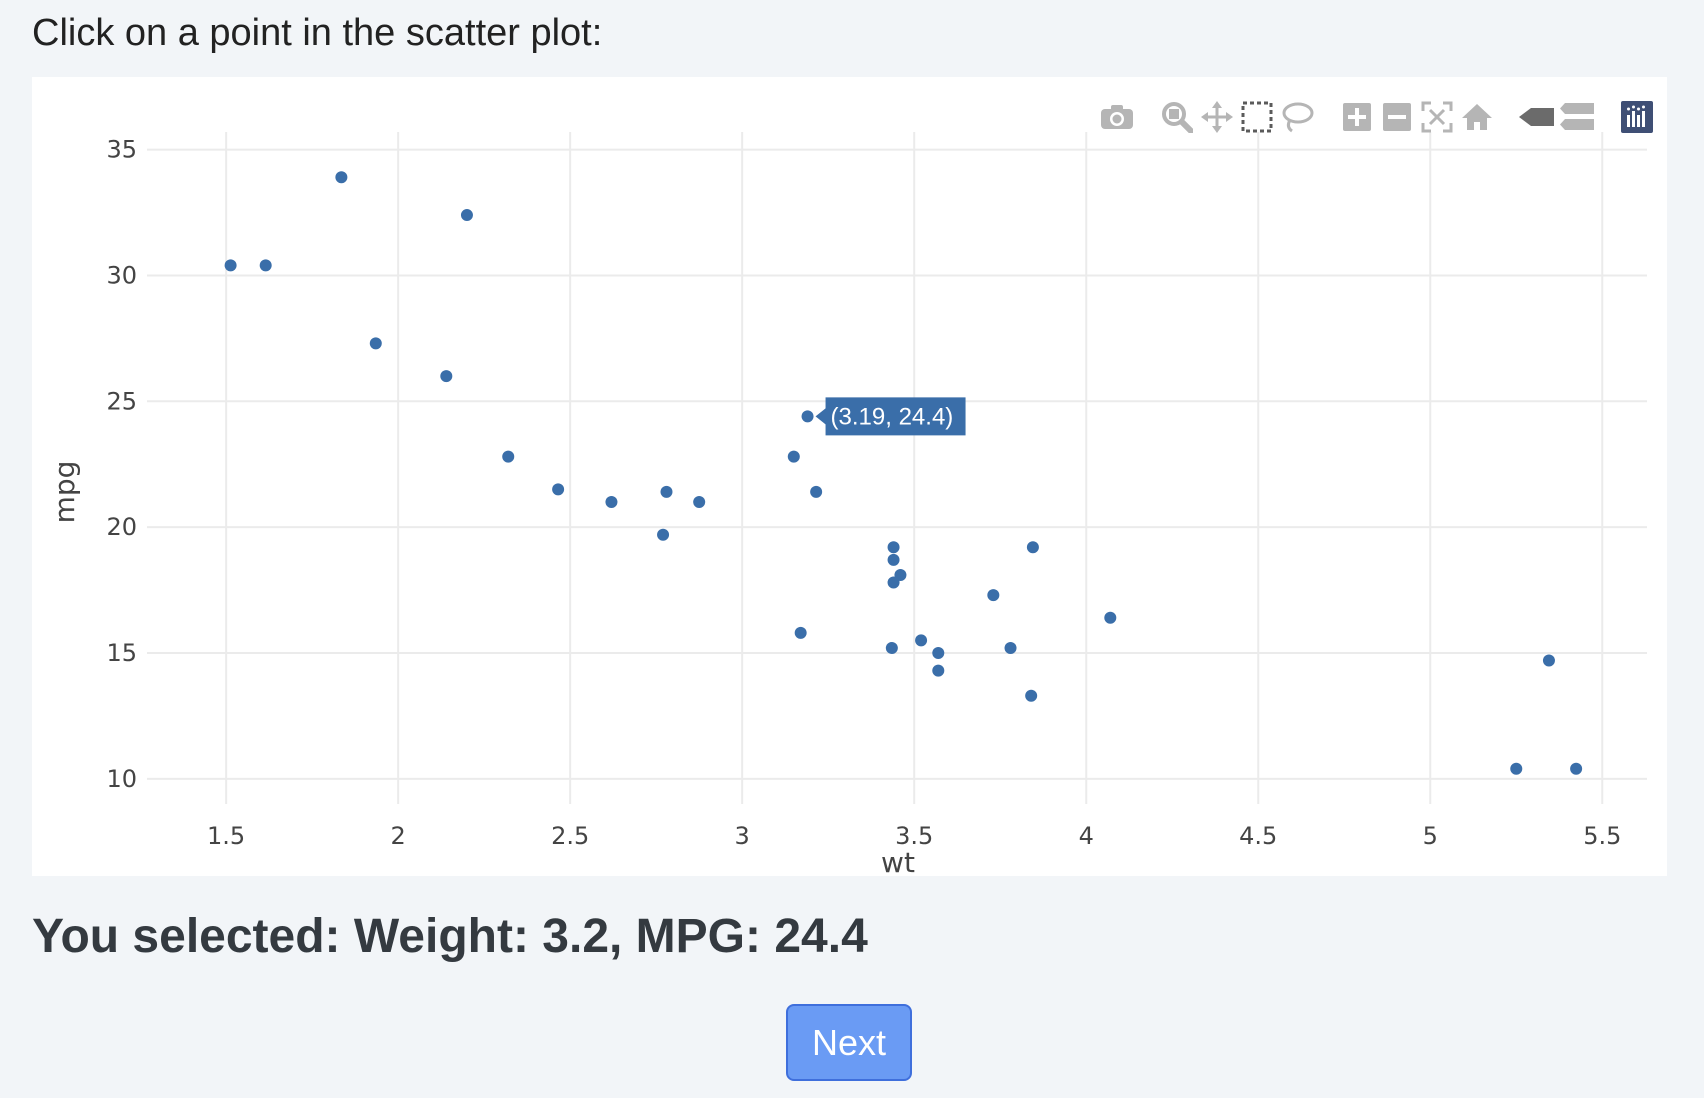 Image resolution: width=1704 pixels, height=1098 pixels. I want to click on box-select-button, so click(1257, 117).